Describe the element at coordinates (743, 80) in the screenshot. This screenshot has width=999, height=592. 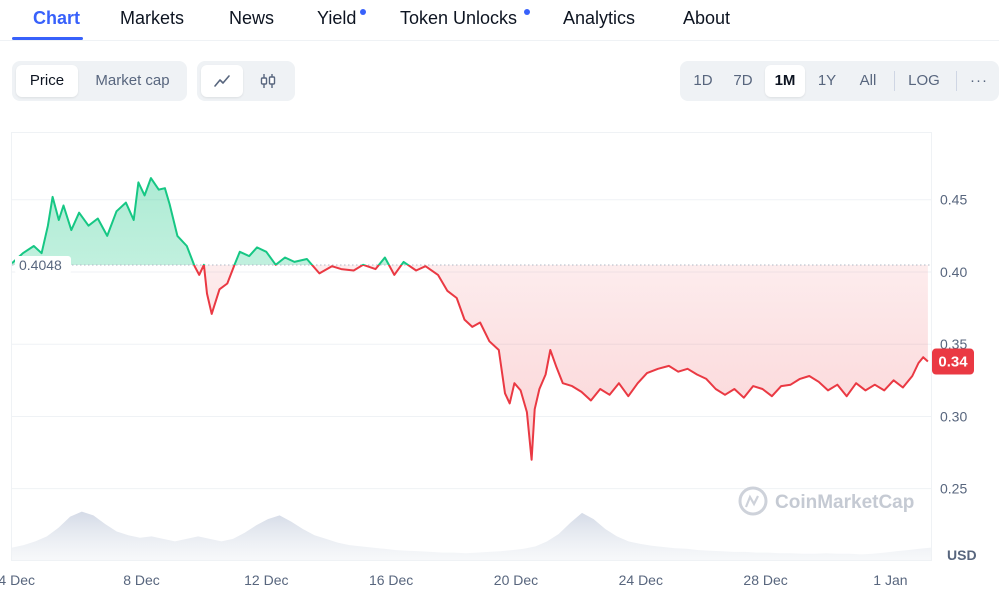
I see `range-7d: 7D` at that location.